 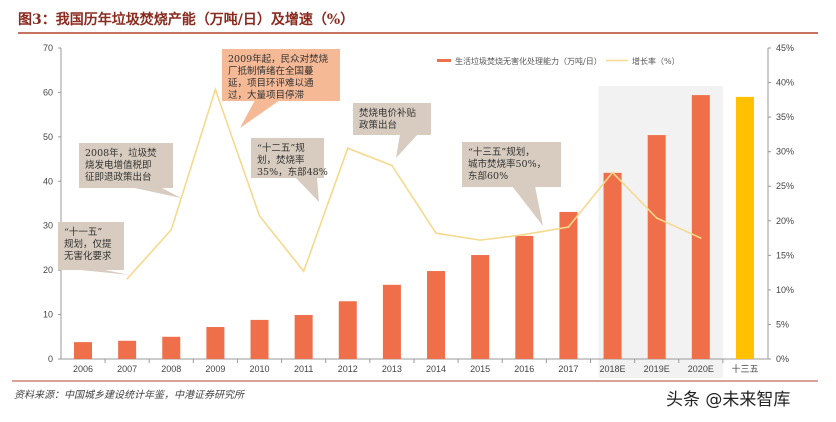 I want to click on right-tick-label: 0%, so click(x=782, y=359).